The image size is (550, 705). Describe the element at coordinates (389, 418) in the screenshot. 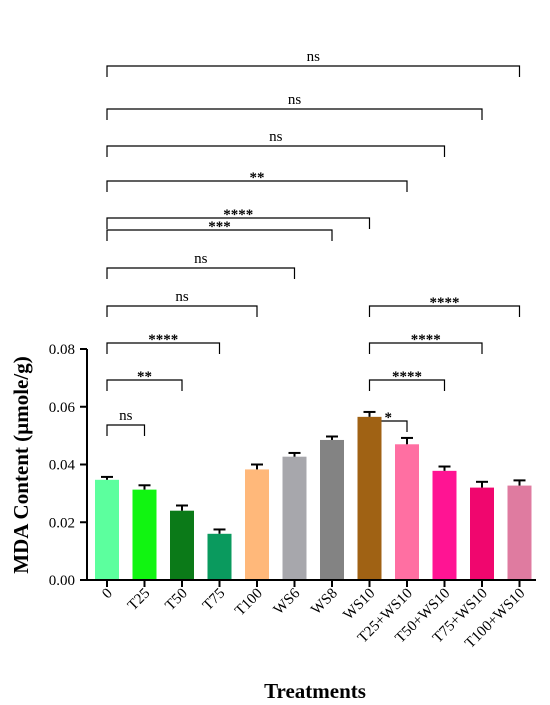

I see `significance-label: *` at that location.